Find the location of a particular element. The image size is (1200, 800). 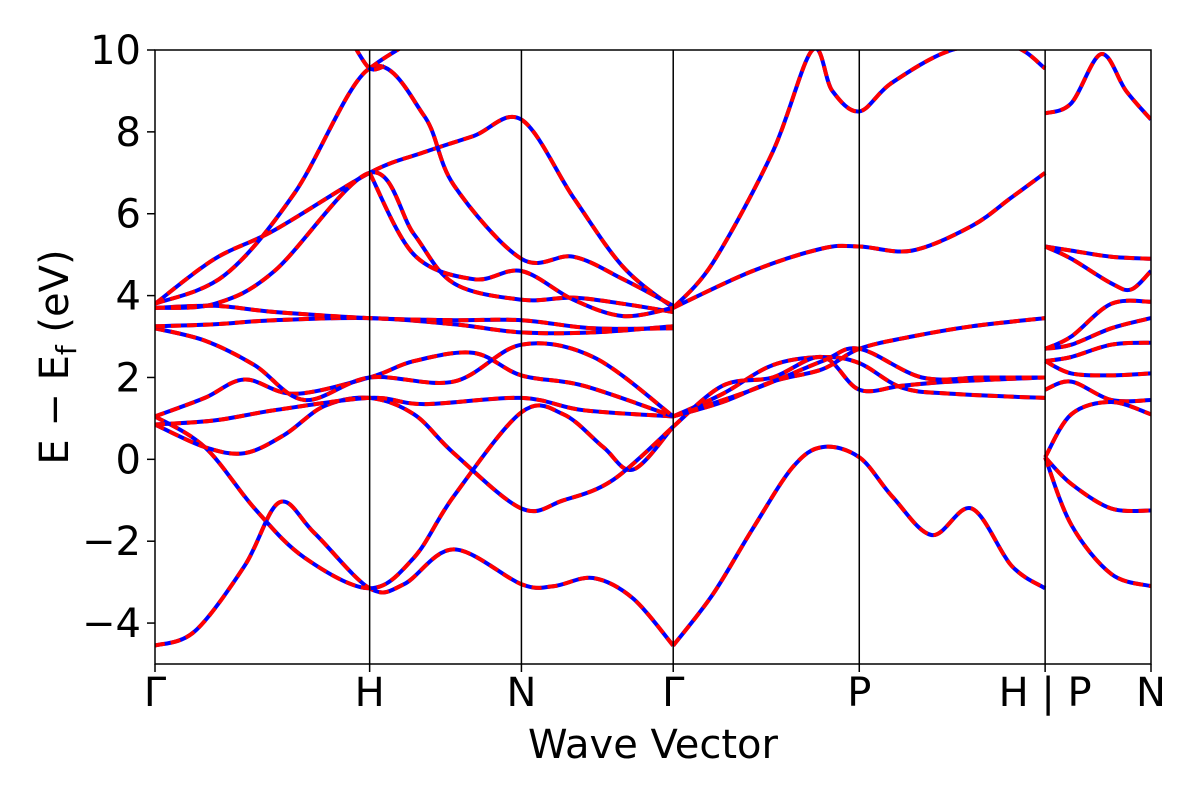

x-tick-label-2: N is located at coordinates (521, 693).